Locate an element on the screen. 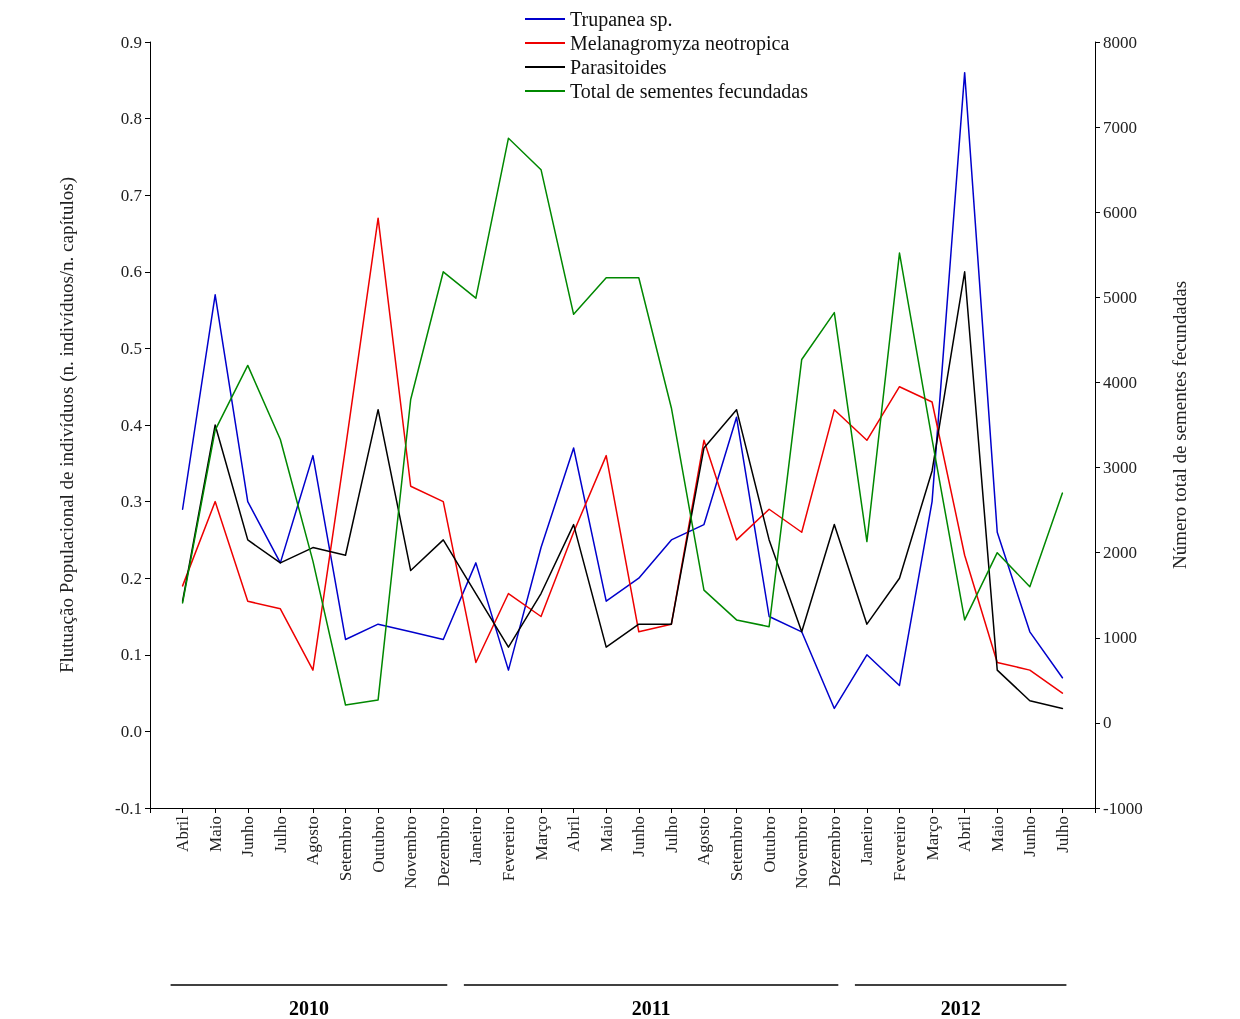 The width and height of the screenshot is (1240, 1019). text: 2010 is located at coordinates (308, 1008).